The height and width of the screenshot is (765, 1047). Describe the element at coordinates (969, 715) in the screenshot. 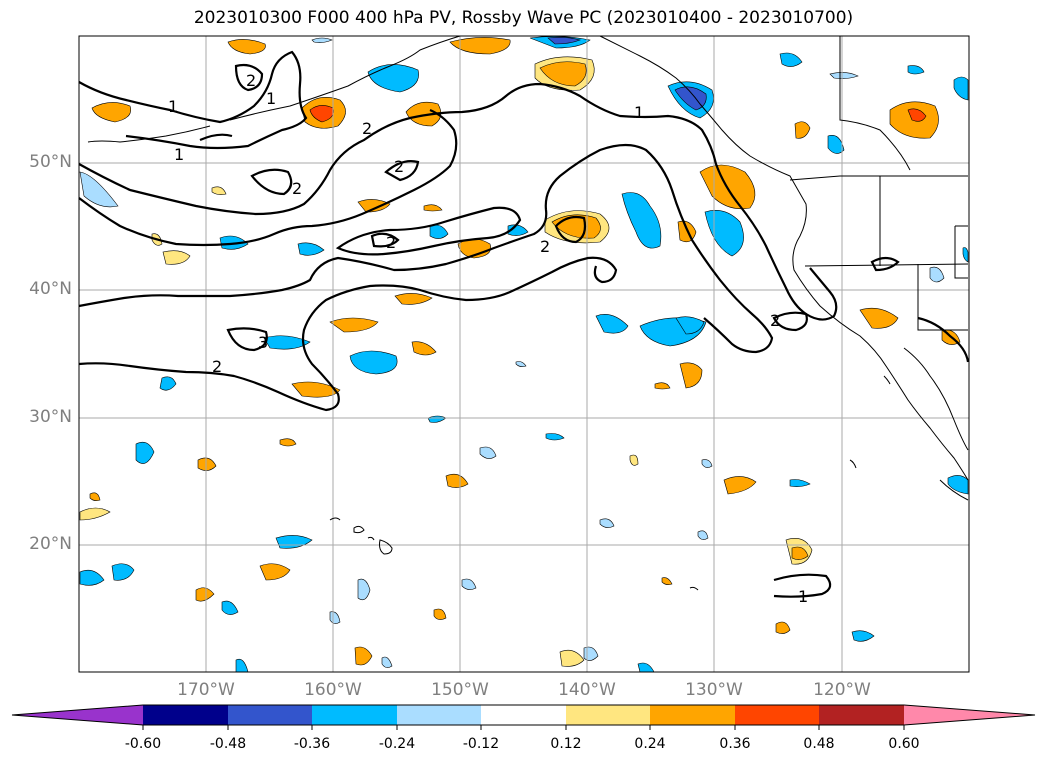

I see `colorbar-extend-right` at that location.